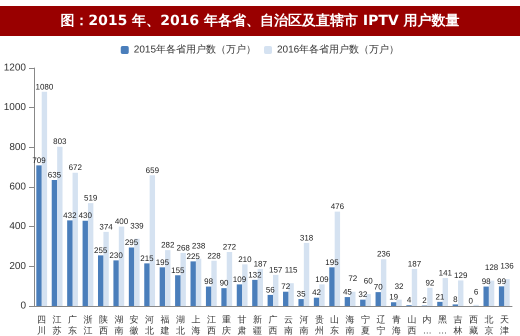  Describe the element at coordinates (409, 300) in the screenshot. I see `data-label: 4` at that location.